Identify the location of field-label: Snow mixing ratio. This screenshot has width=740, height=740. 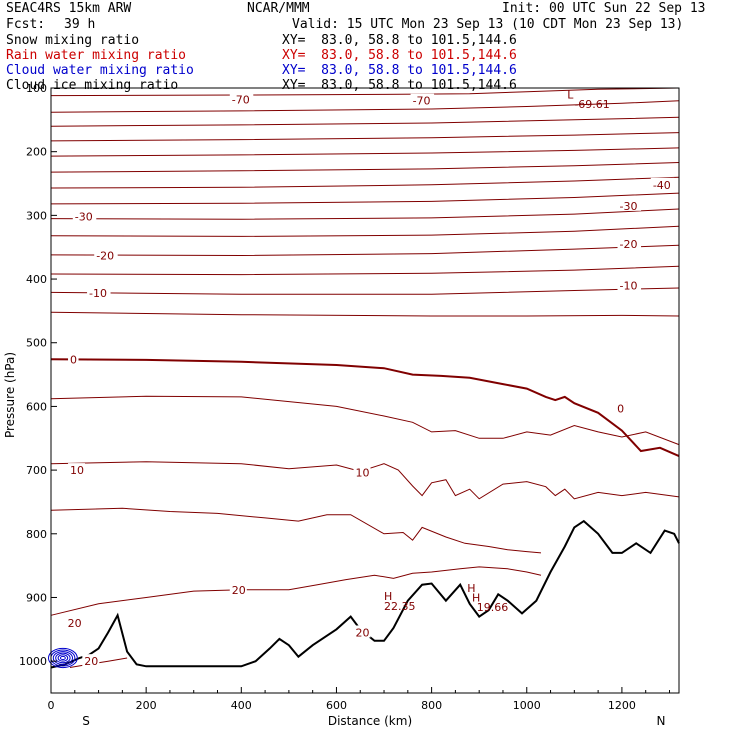
(73, 40).